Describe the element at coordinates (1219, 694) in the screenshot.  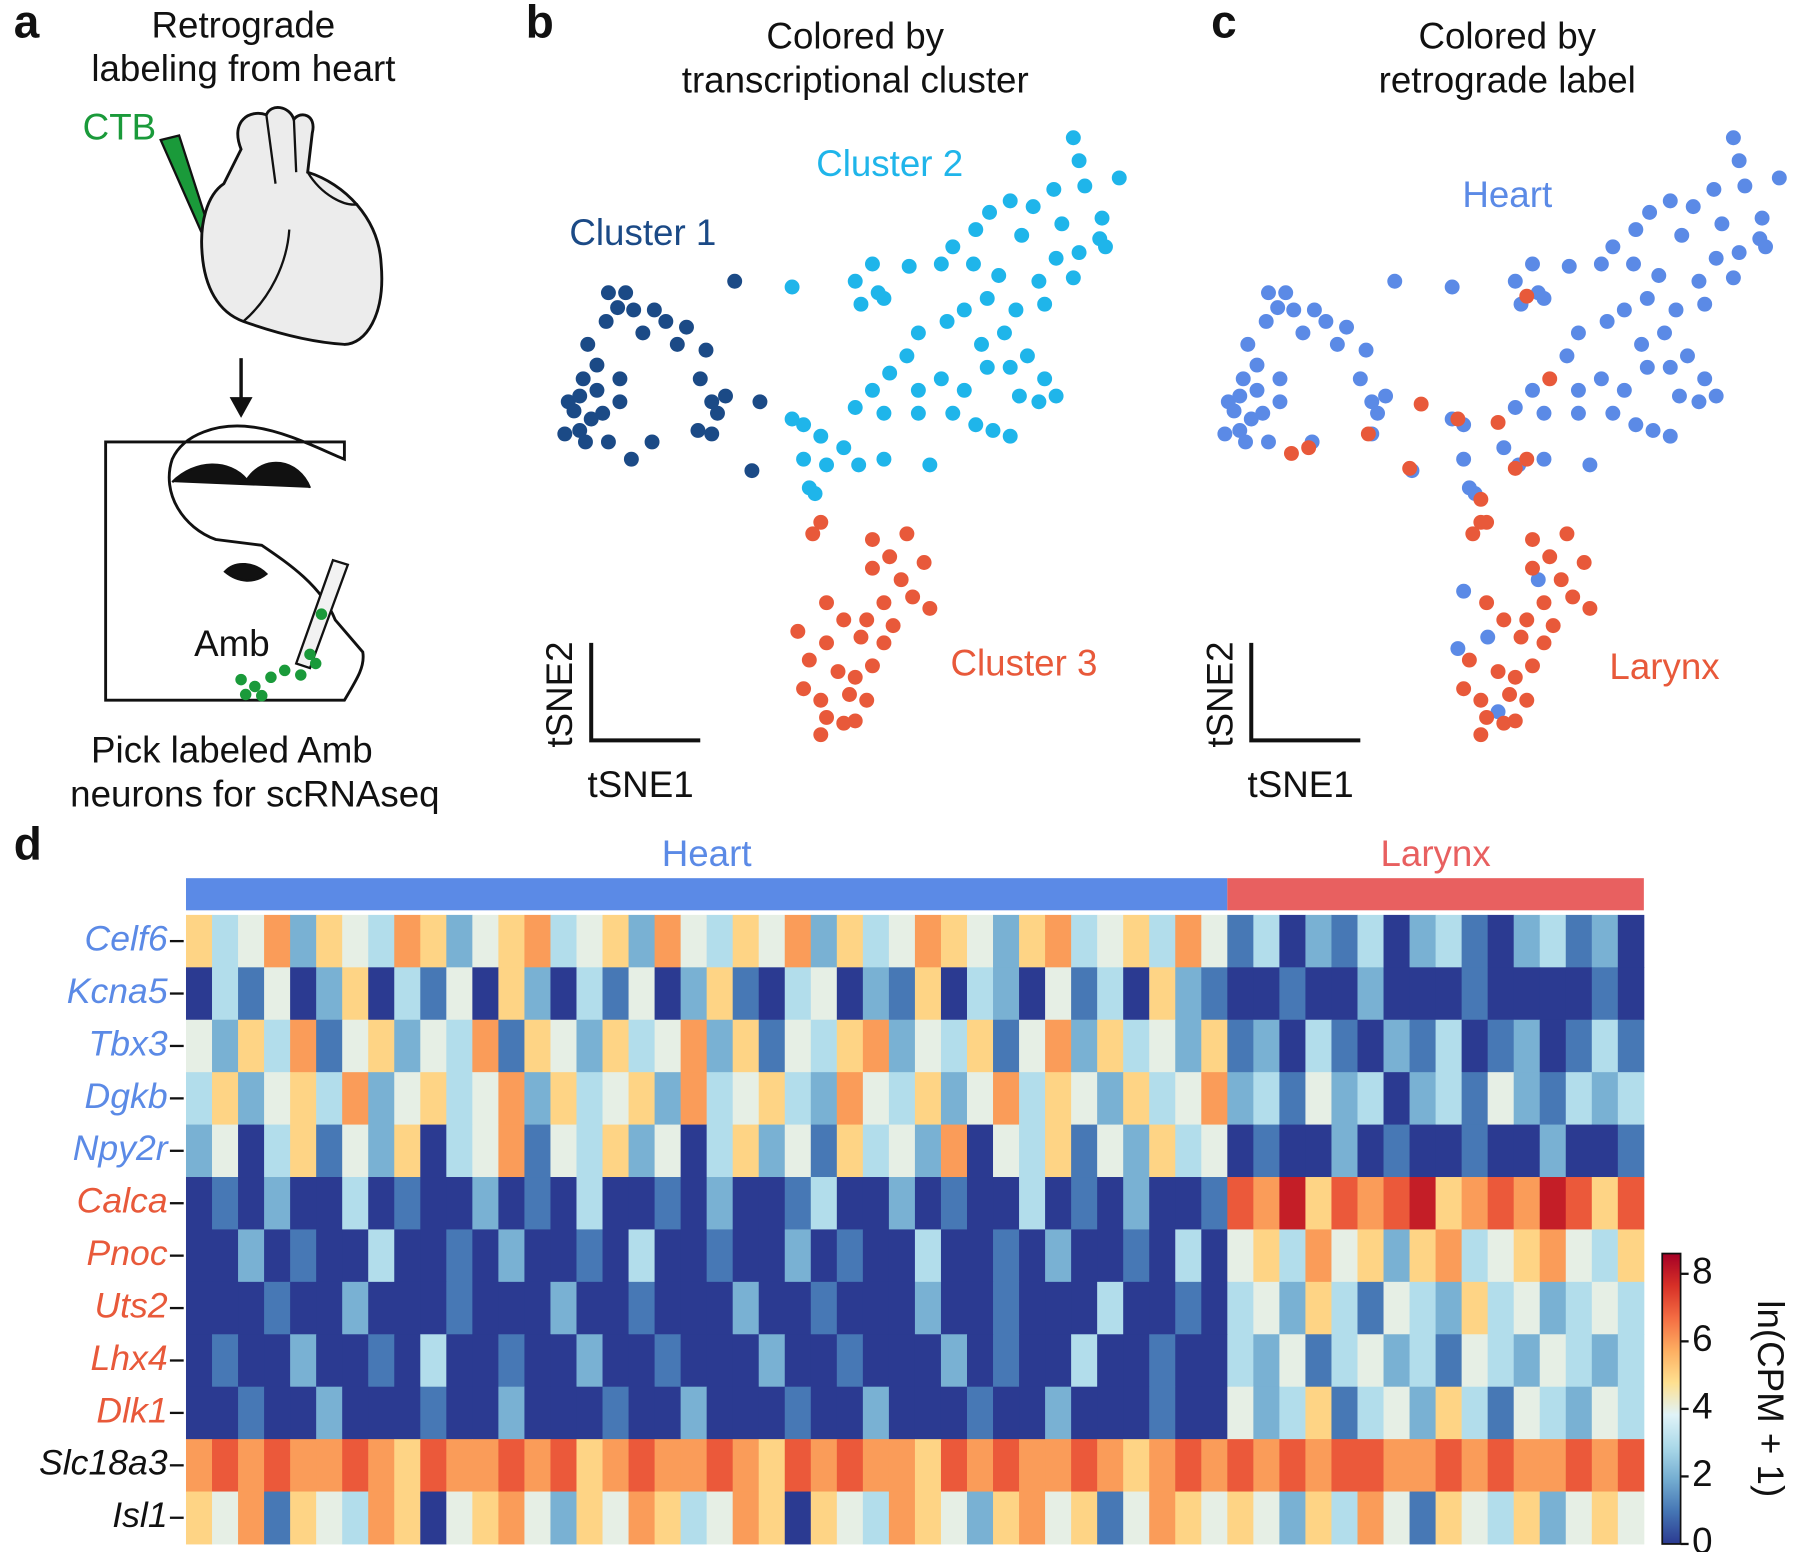
I see `axis-label: tSNE2` at that location.